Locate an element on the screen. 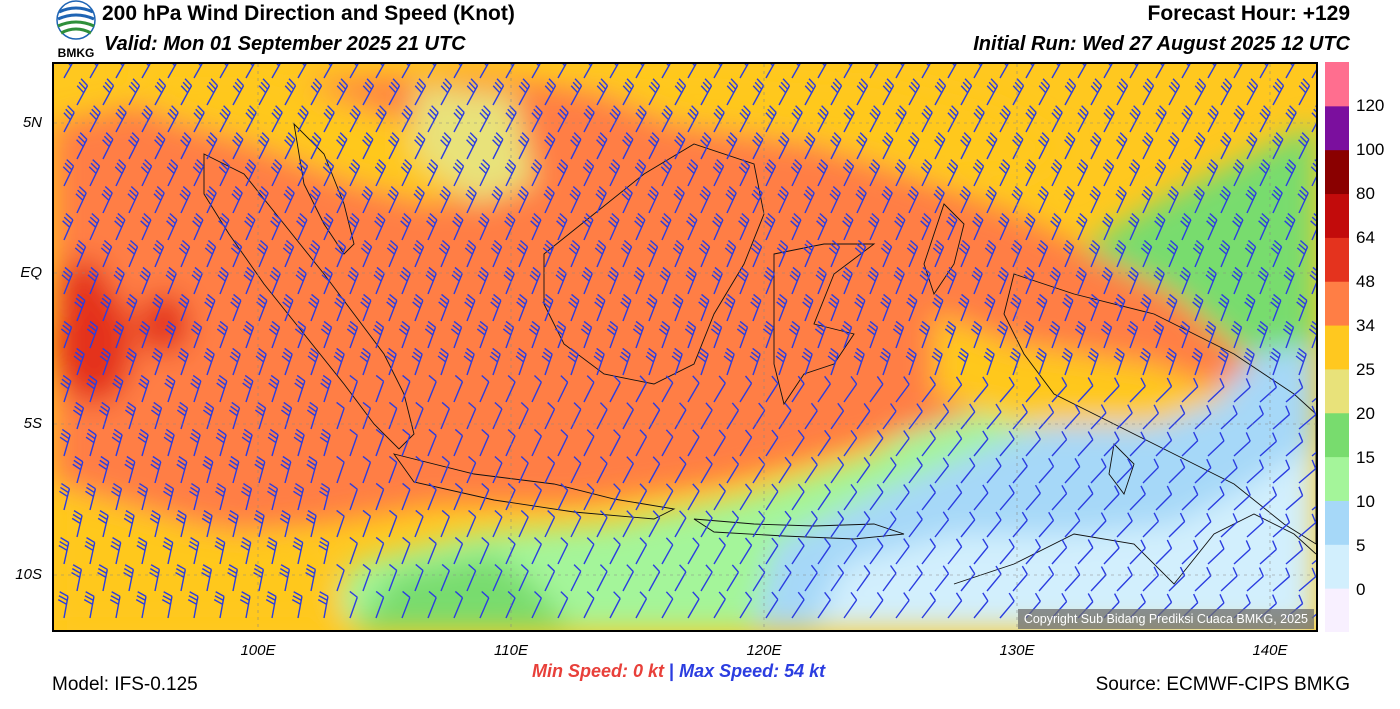 This screenshot has width=1400, height=709. colorbar-label-100: 100 is located at coordinates (1370, 149).